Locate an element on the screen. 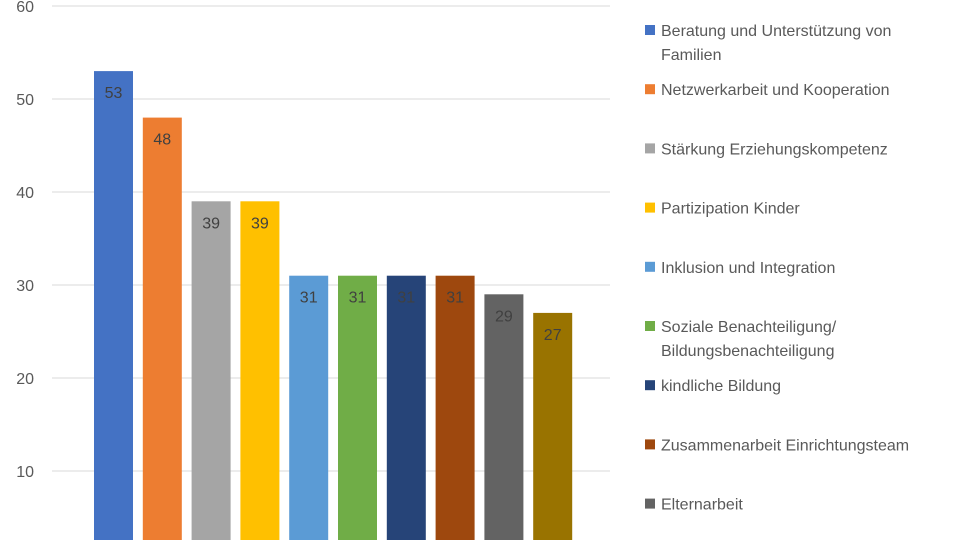 Image resolution: width=960 pixels, height=540 pixels. legend-label: Netzwerkarbeit und Kooperation is located at coordinates (775, 90).